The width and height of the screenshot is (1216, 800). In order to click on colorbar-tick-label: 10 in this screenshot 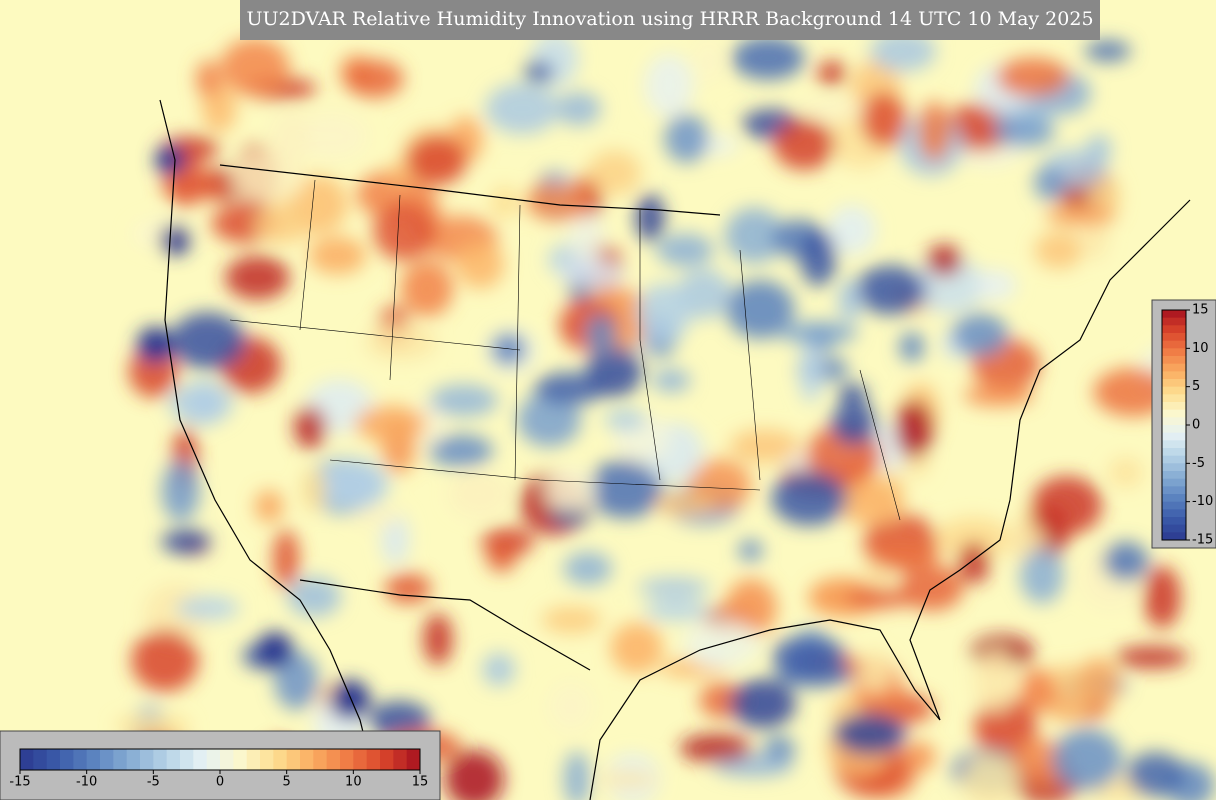, I will do `click(353, 782)`.